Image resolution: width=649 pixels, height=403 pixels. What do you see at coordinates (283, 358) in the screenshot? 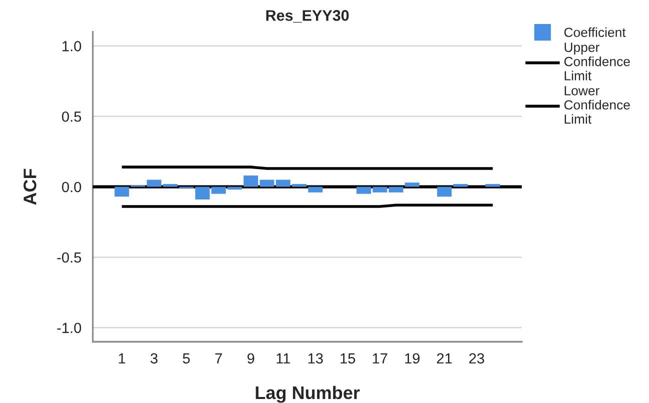
I see `x-tick-label: 11` at bounding box center [283, 358].